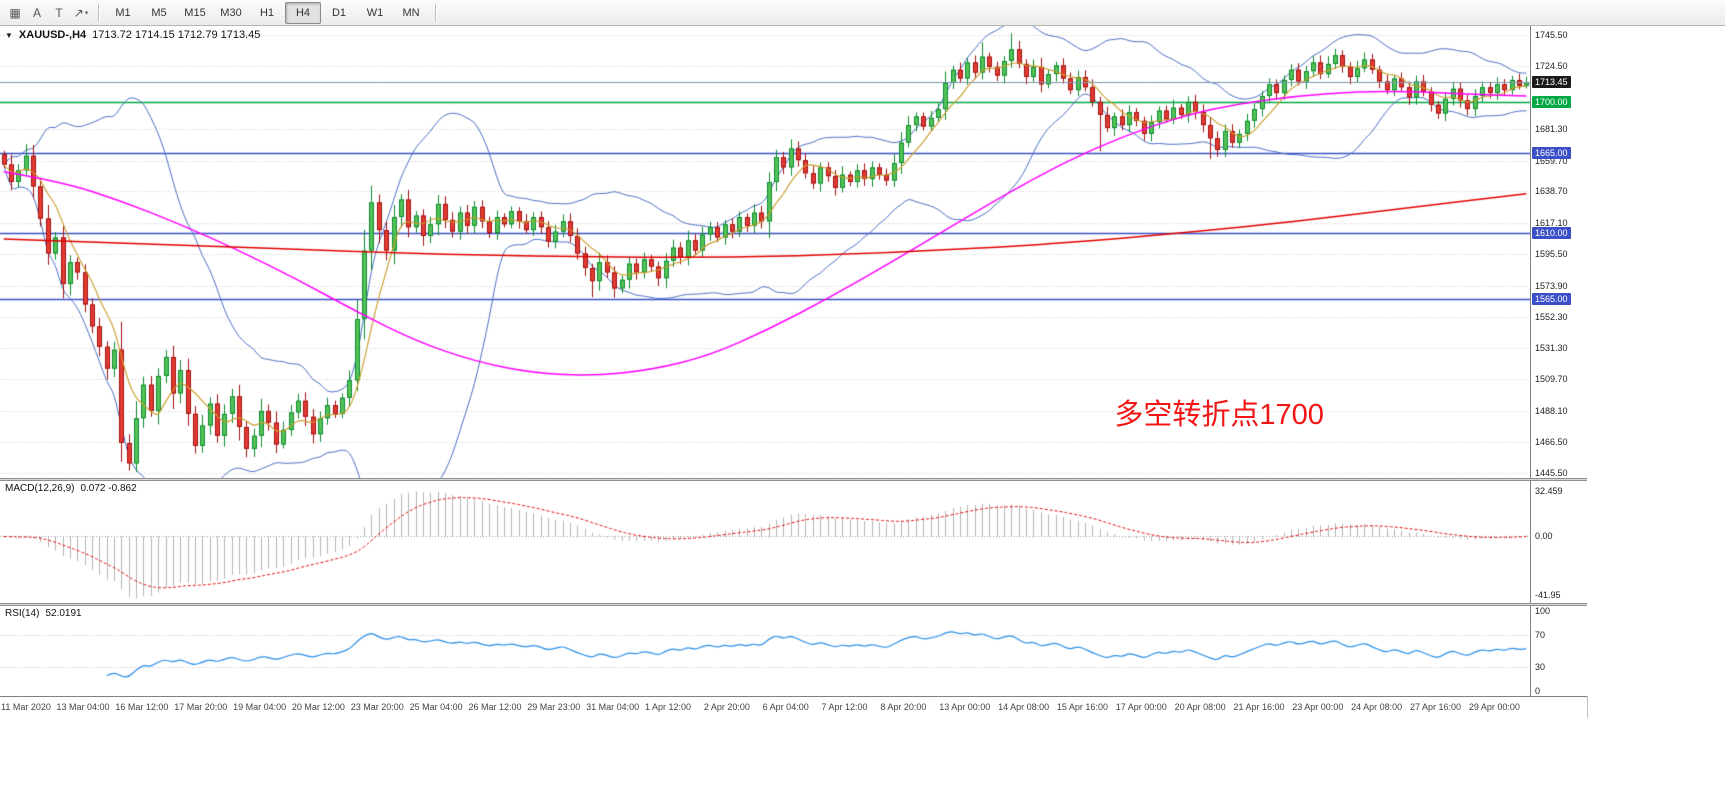 The image size is (1725, 789). What do you see at coordinates (1551, 35) in the screenshot?
I see `price-axis-label: 1745.50` at bounding box center [1551, 35].